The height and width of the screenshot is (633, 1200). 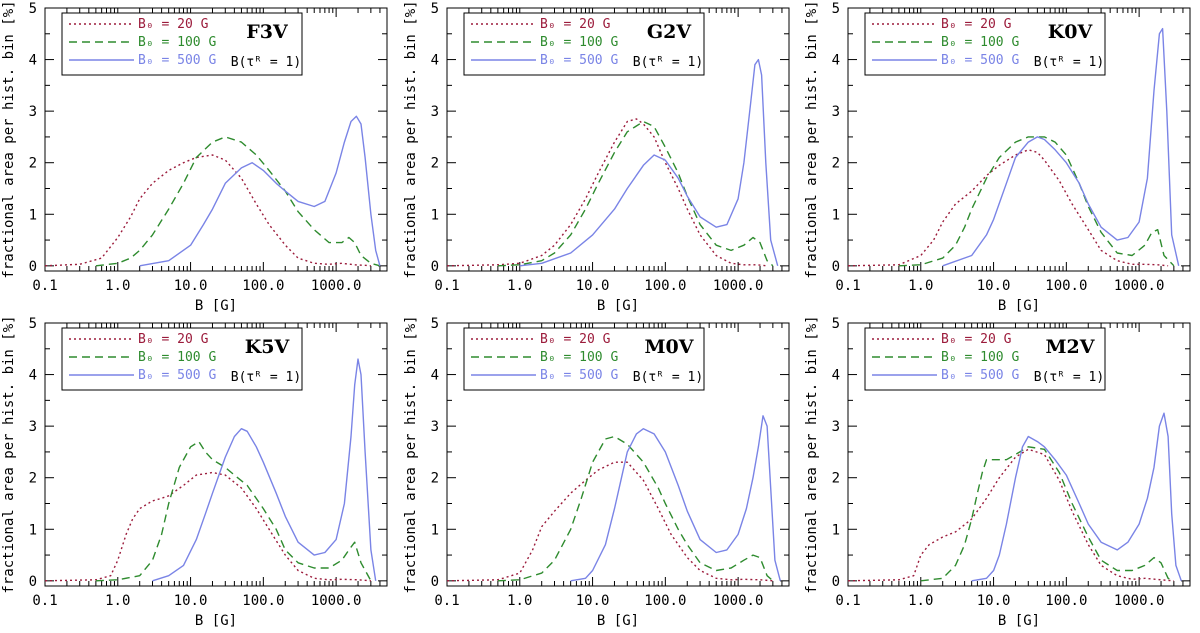 I want to click on star-type-label: G2V, so click(x=669, y=32).